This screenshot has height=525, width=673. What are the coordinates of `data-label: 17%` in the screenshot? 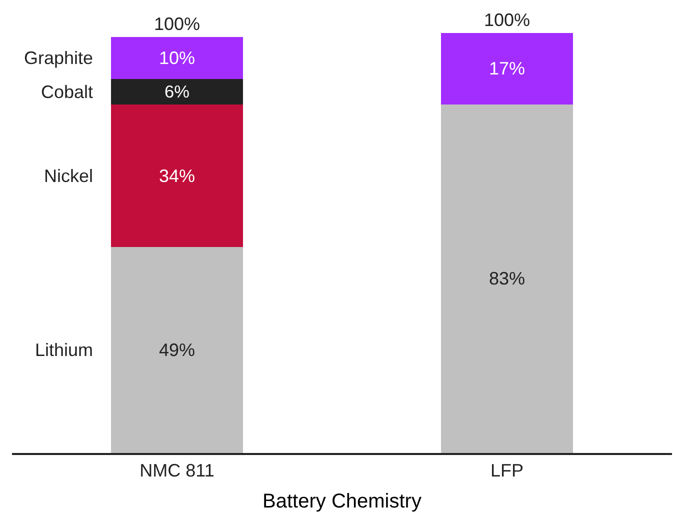 It's located at (507, 68).